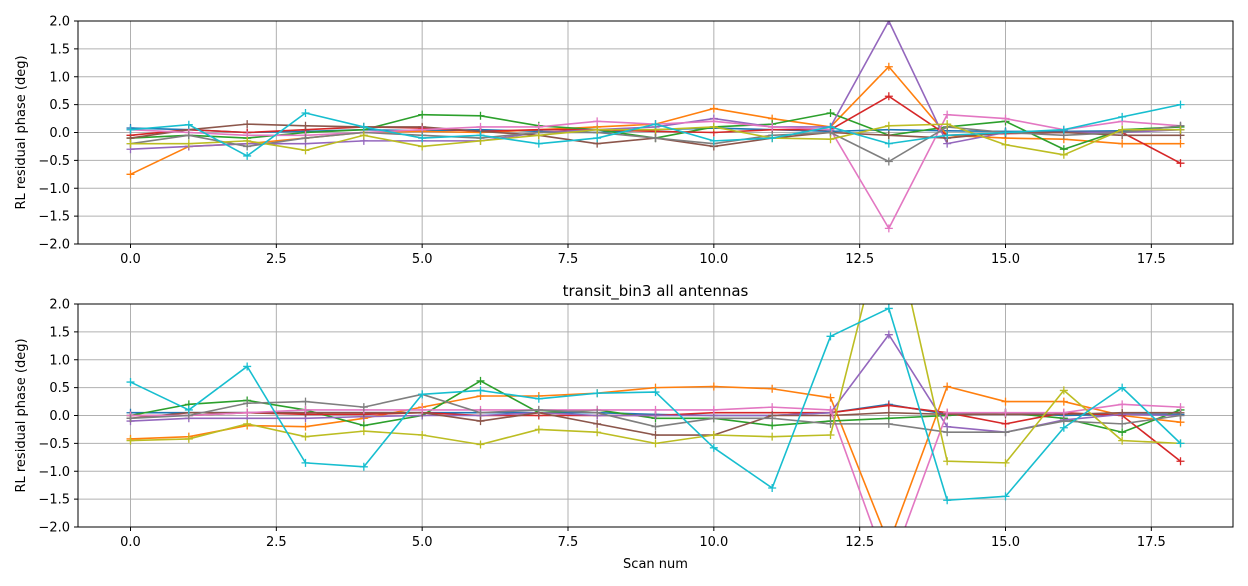 The image size is (1248, 586). What do you see at coordinates (859, 259) in the screenshot?
I see `x-tick-label: 12.5` at bounding box center [859, 259].